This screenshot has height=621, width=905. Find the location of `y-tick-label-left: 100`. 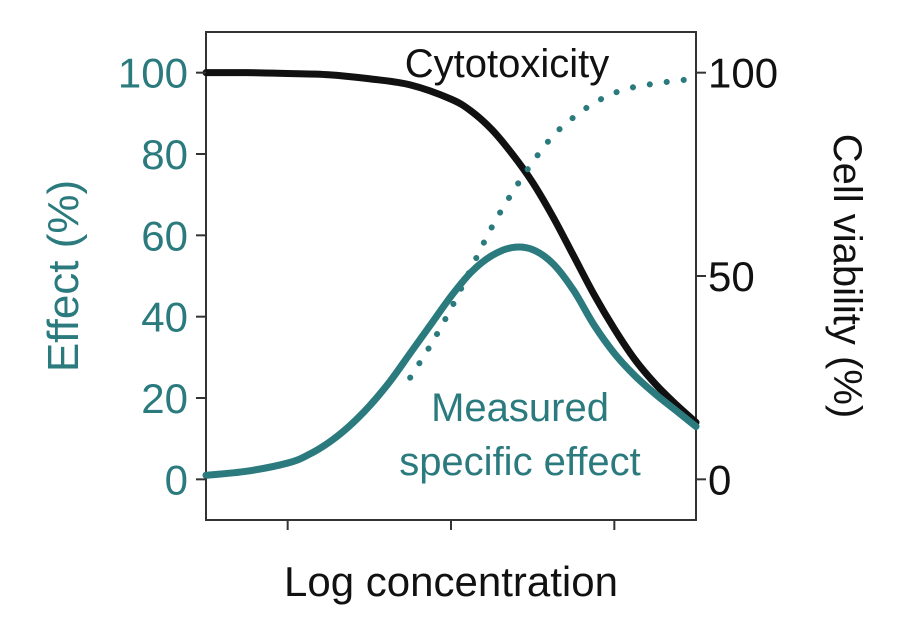

y-tick-label-left: 100 is located at coordinates (153, 73).